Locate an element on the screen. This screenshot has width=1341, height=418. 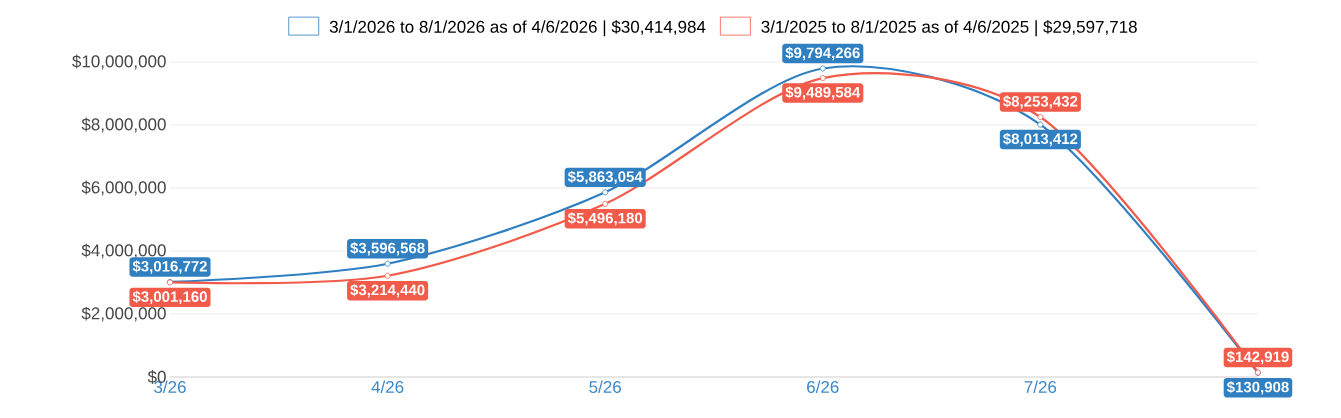
y-tick-label: $10,000,000 is located at coordinates (119, 62).